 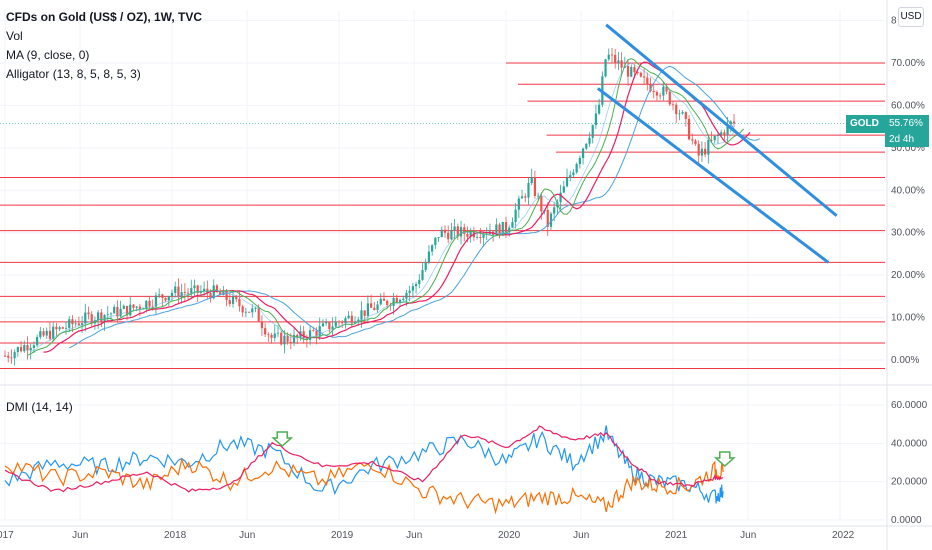 What do you see at coordinates (908, 275) in the screenshot?
I see `y-tick-label: 20.00%` at bounding box center [908, 275].